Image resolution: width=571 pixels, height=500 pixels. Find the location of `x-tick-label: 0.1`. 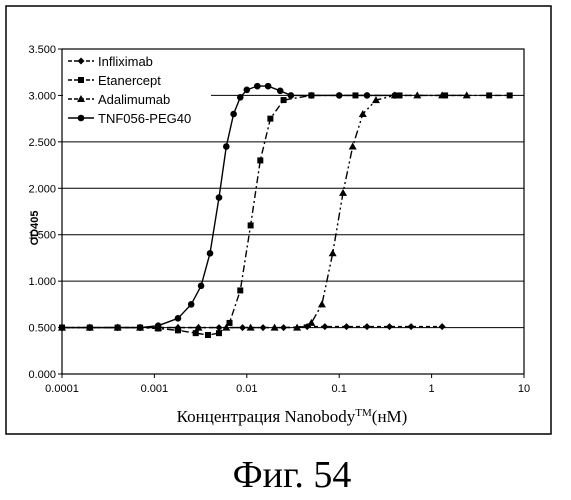

x-tick-label: 0.1 is located at coordinates (339, 389).